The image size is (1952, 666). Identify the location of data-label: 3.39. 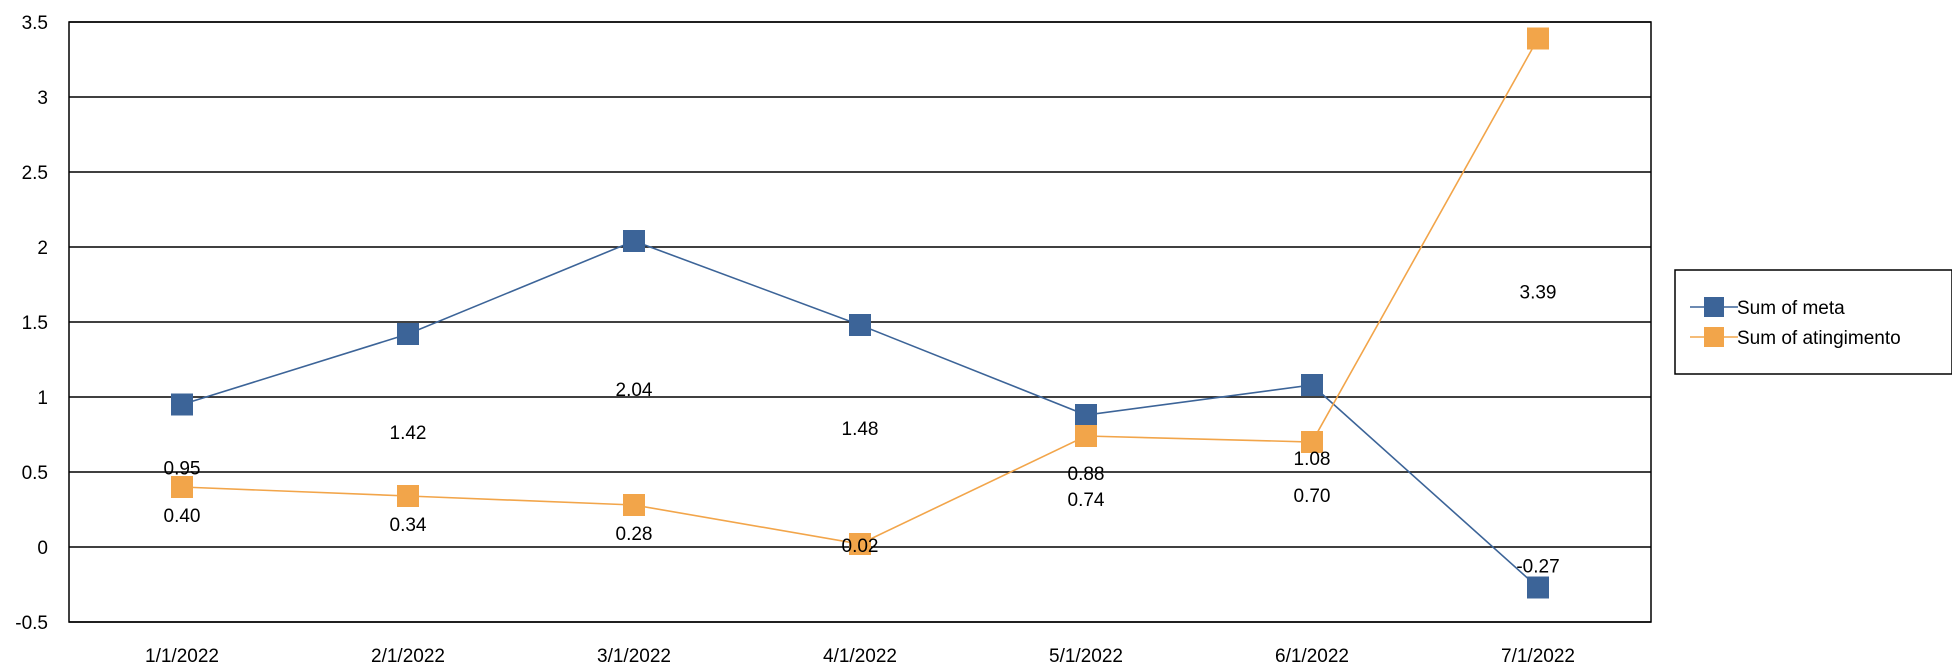
(1538, 293).